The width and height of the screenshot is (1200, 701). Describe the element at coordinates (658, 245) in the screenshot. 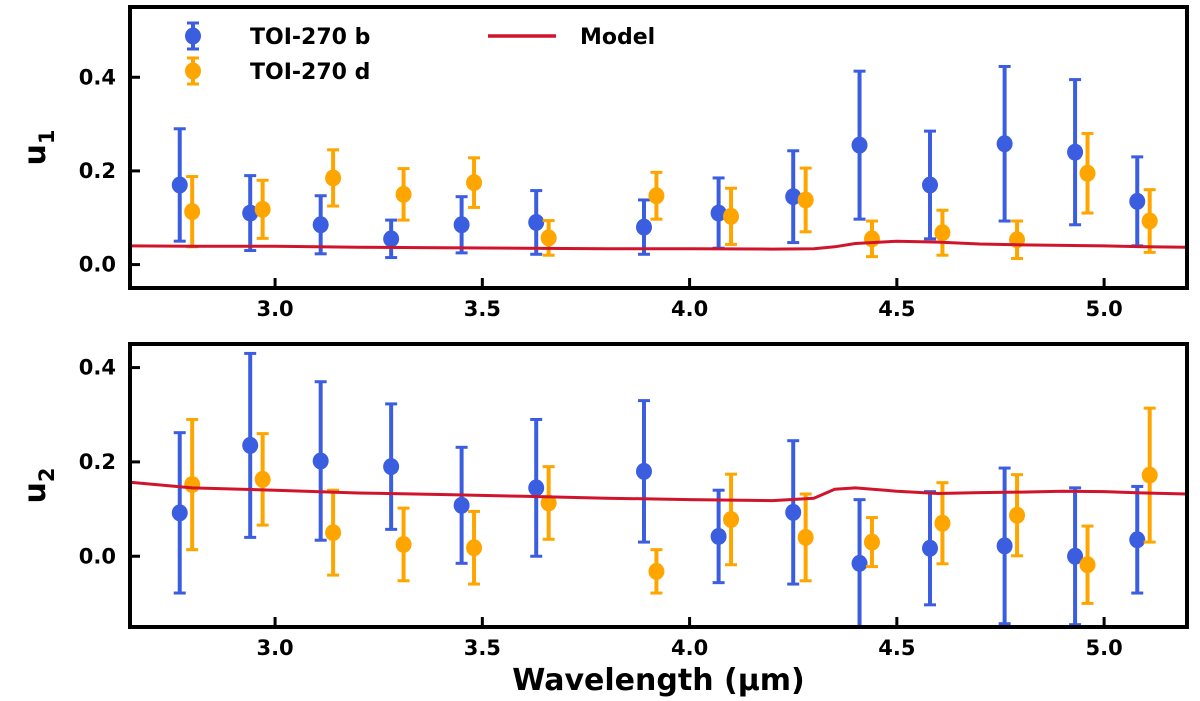

I see `series-model` at that location.